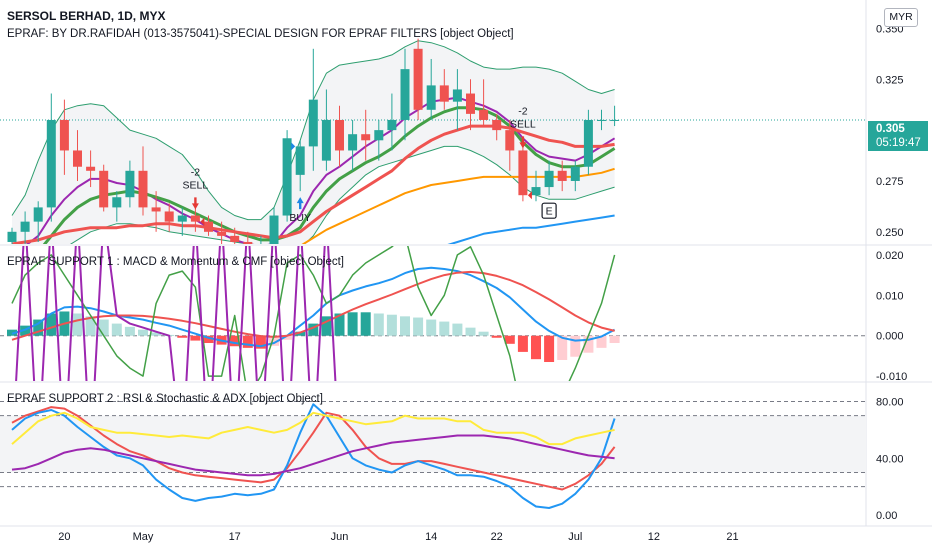  Describe the element at coordinates (549, 212) in the screenshot. I see `earnings-event-label: E` at that location.